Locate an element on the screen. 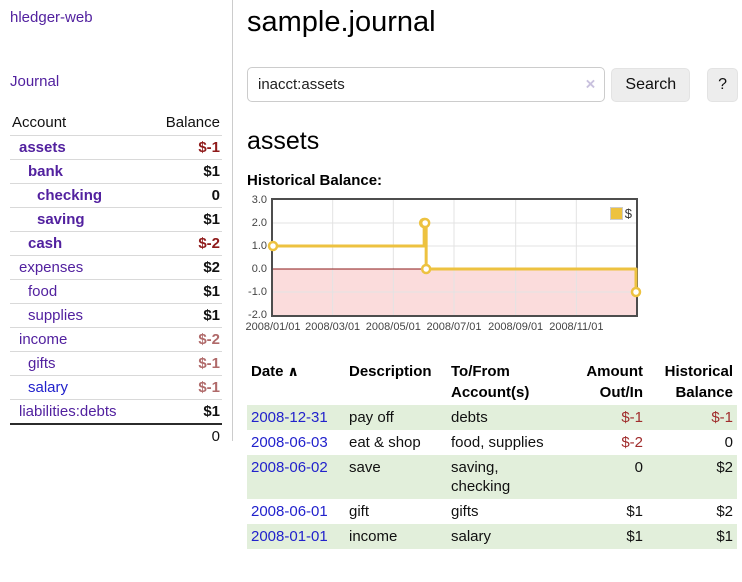 This screenshot has width=742, height=582. account-heading: assets is located at coordinates (283, 141).